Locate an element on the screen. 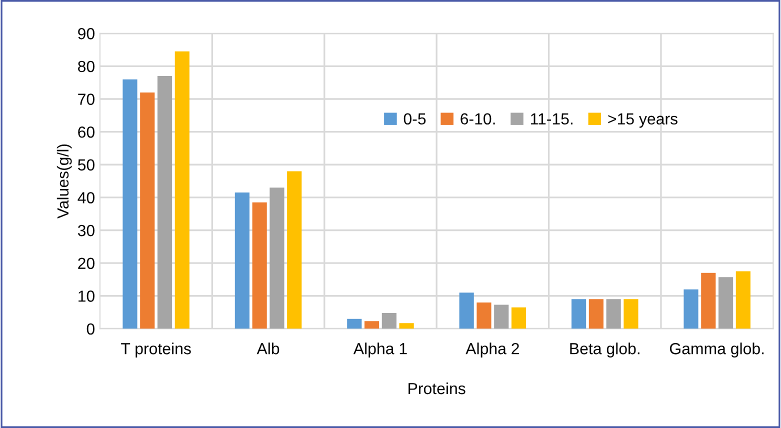  y-tick-label: 40 is located at coordinates (86, 198).